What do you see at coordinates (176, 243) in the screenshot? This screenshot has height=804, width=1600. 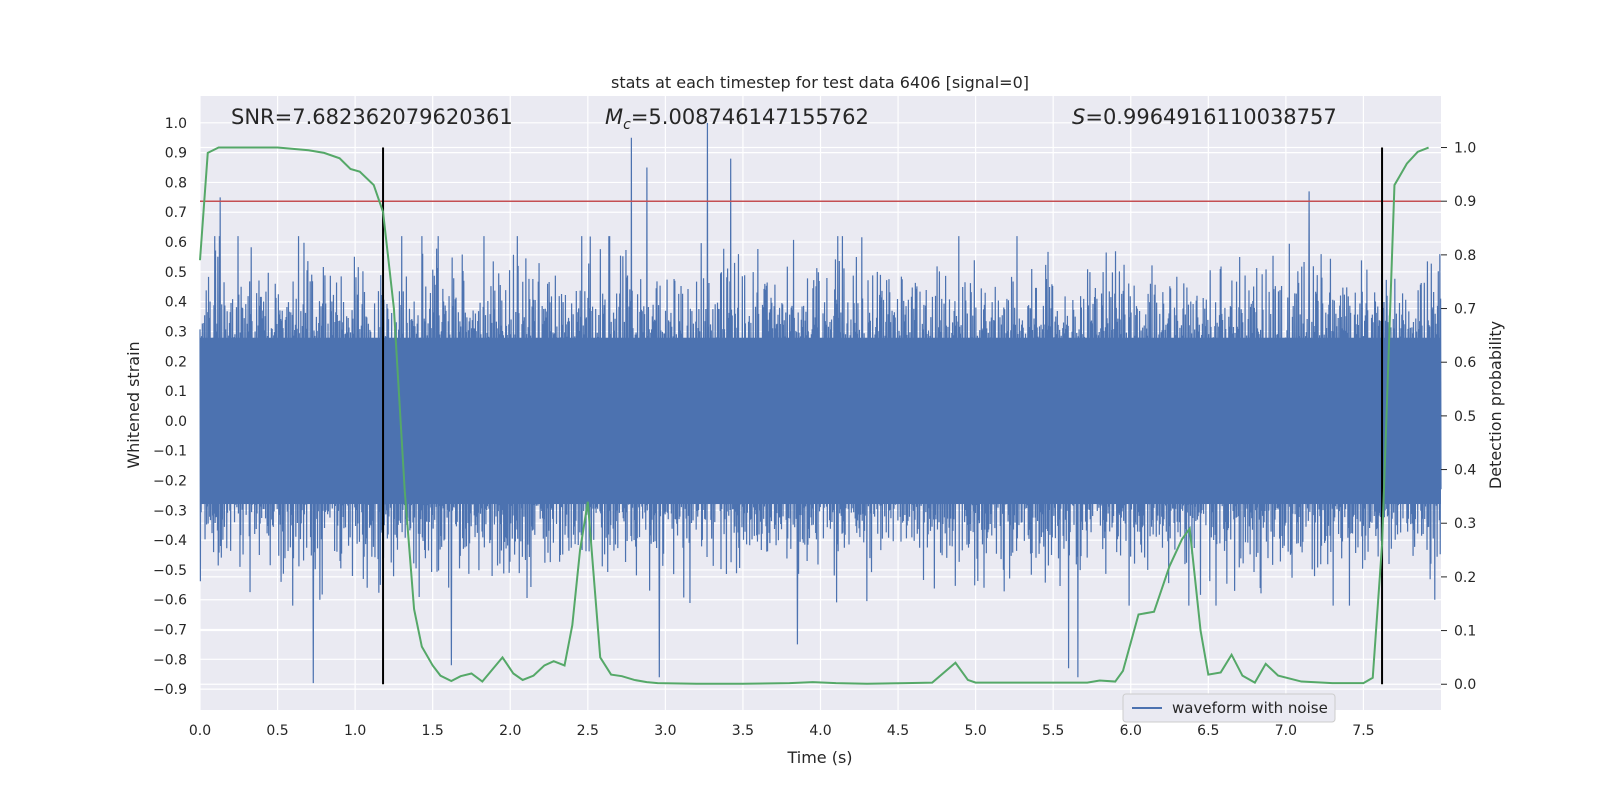 I see `y-left-tick-label: 0.6` at bounding box center [176, 243].